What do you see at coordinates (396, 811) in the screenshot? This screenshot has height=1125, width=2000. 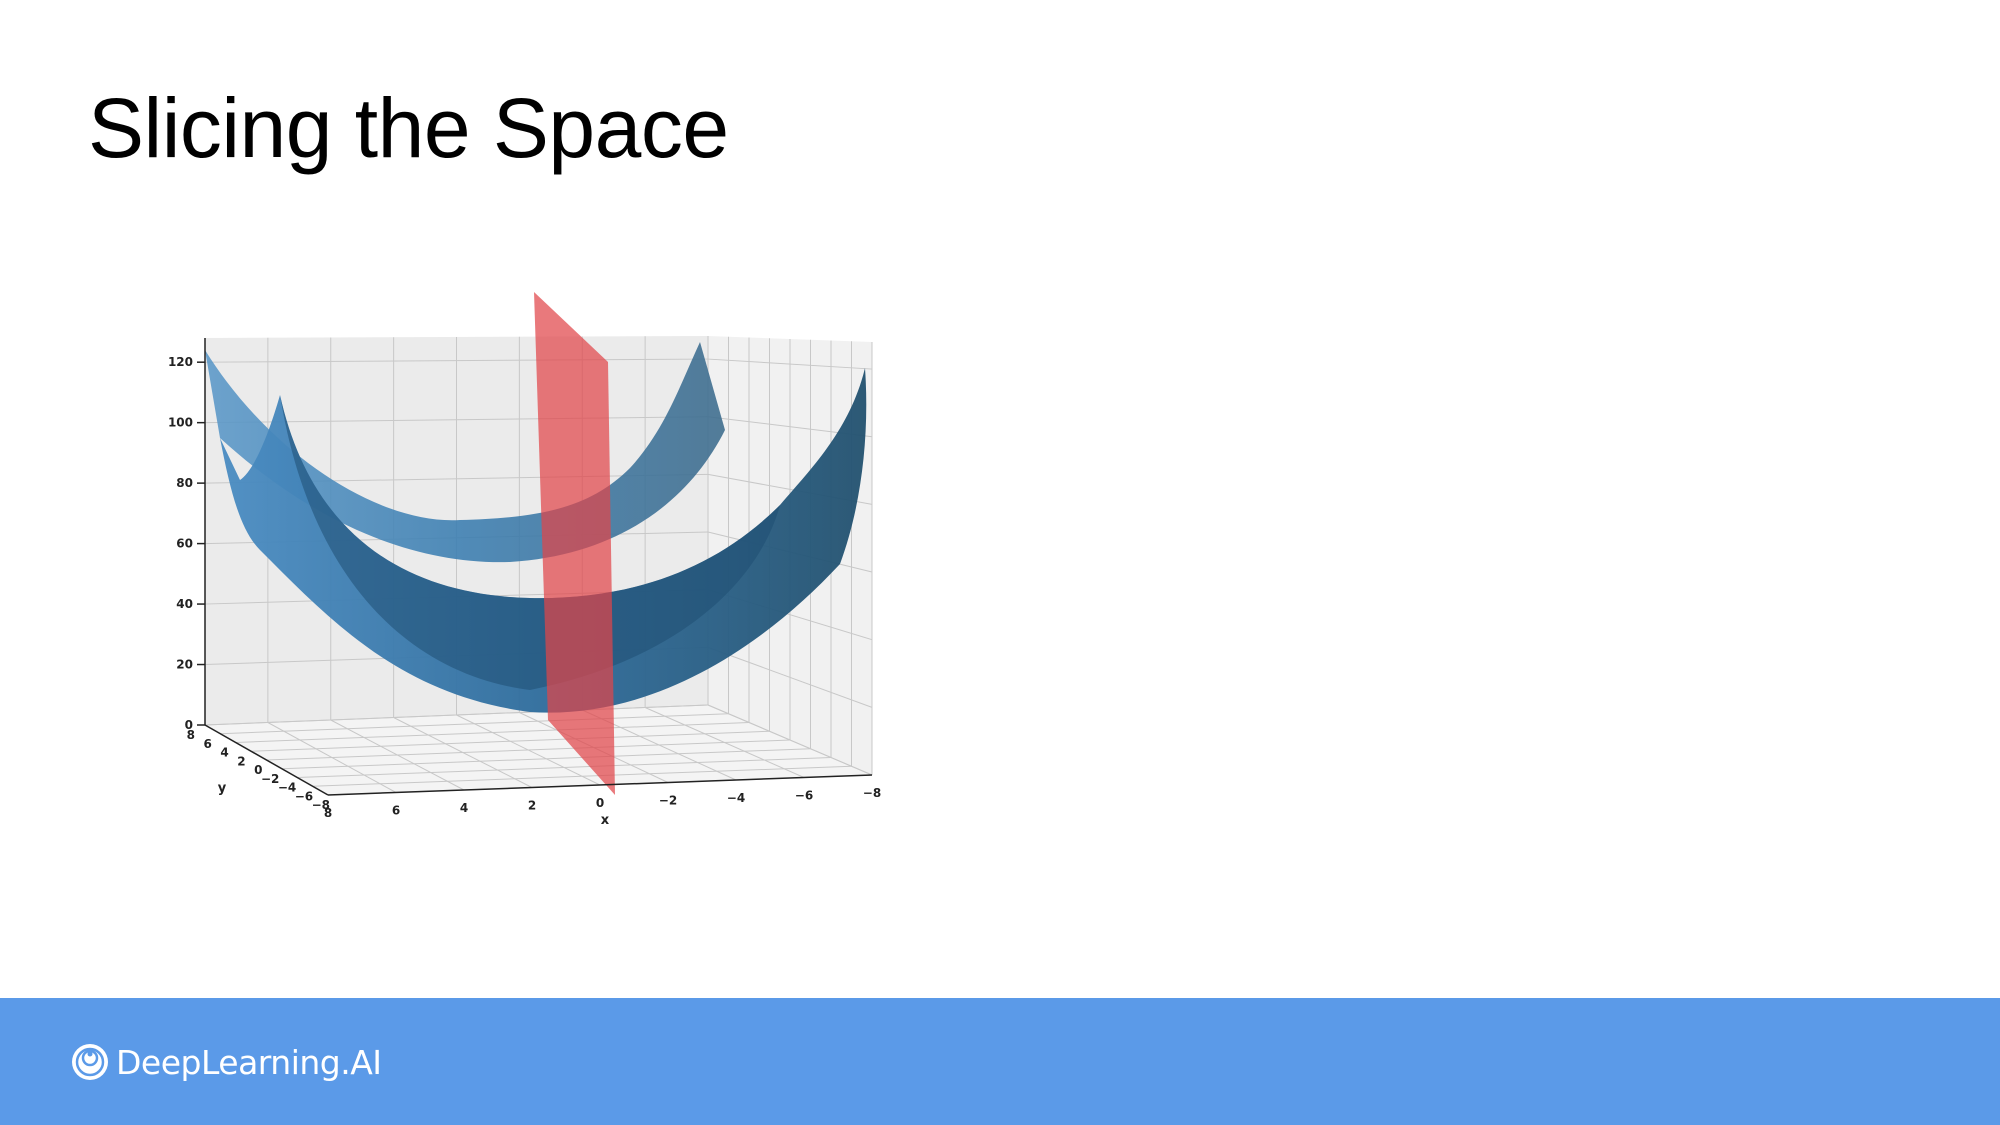 I see `x-tick-label: 6` at bounding box center [396, 811].